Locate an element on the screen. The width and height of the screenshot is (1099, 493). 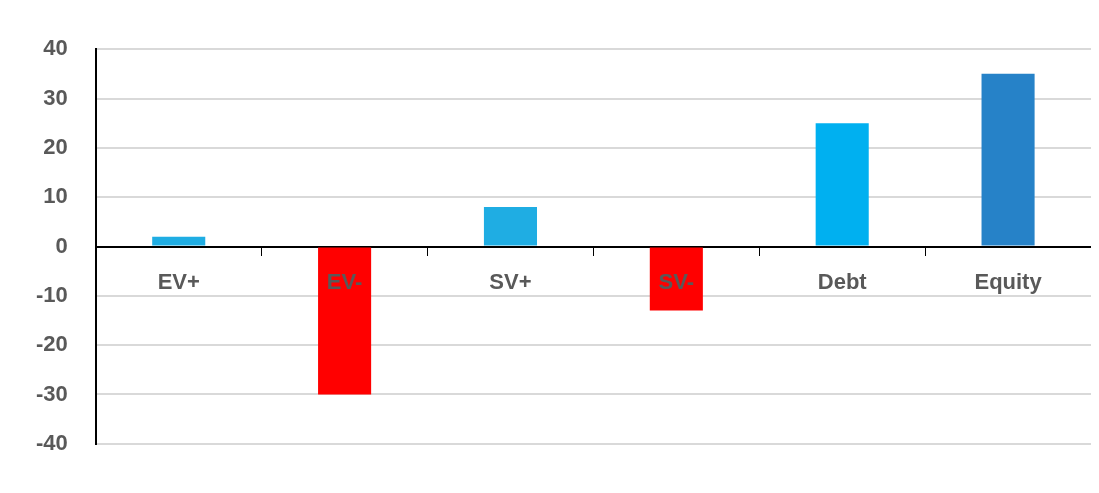
y-tick-label: 10 is located at coordinates (55, 196).